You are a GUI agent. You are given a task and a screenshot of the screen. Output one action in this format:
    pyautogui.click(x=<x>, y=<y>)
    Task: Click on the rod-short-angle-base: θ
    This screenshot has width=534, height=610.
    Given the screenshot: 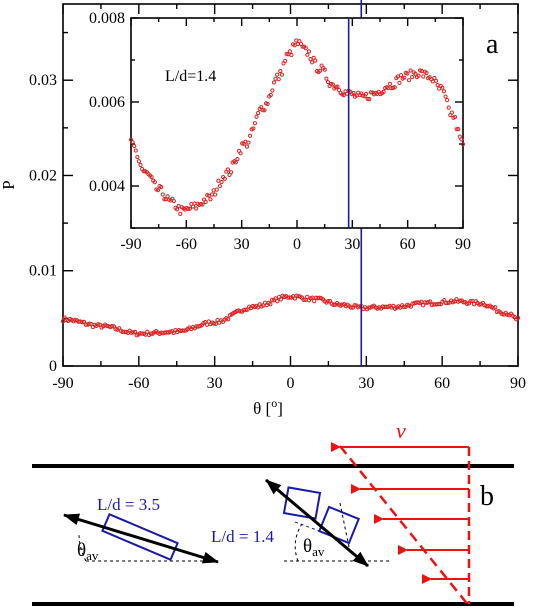 What is the action you would take?
    pyautogui.click(x=307, y=546)
    